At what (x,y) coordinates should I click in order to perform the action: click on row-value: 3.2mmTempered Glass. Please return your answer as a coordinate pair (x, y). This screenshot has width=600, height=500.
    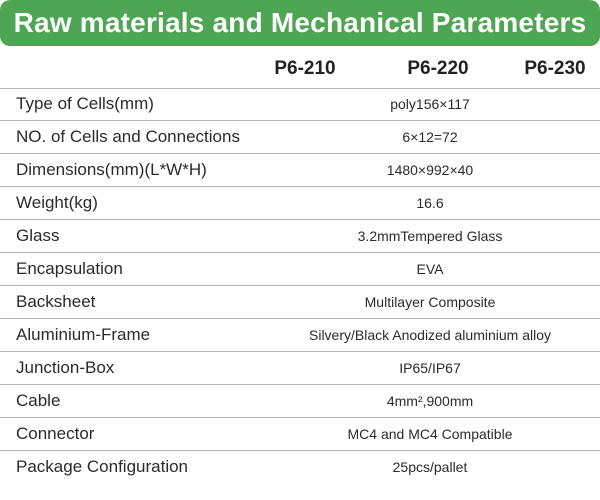
    Looking at the image, I should click on (430, 236).